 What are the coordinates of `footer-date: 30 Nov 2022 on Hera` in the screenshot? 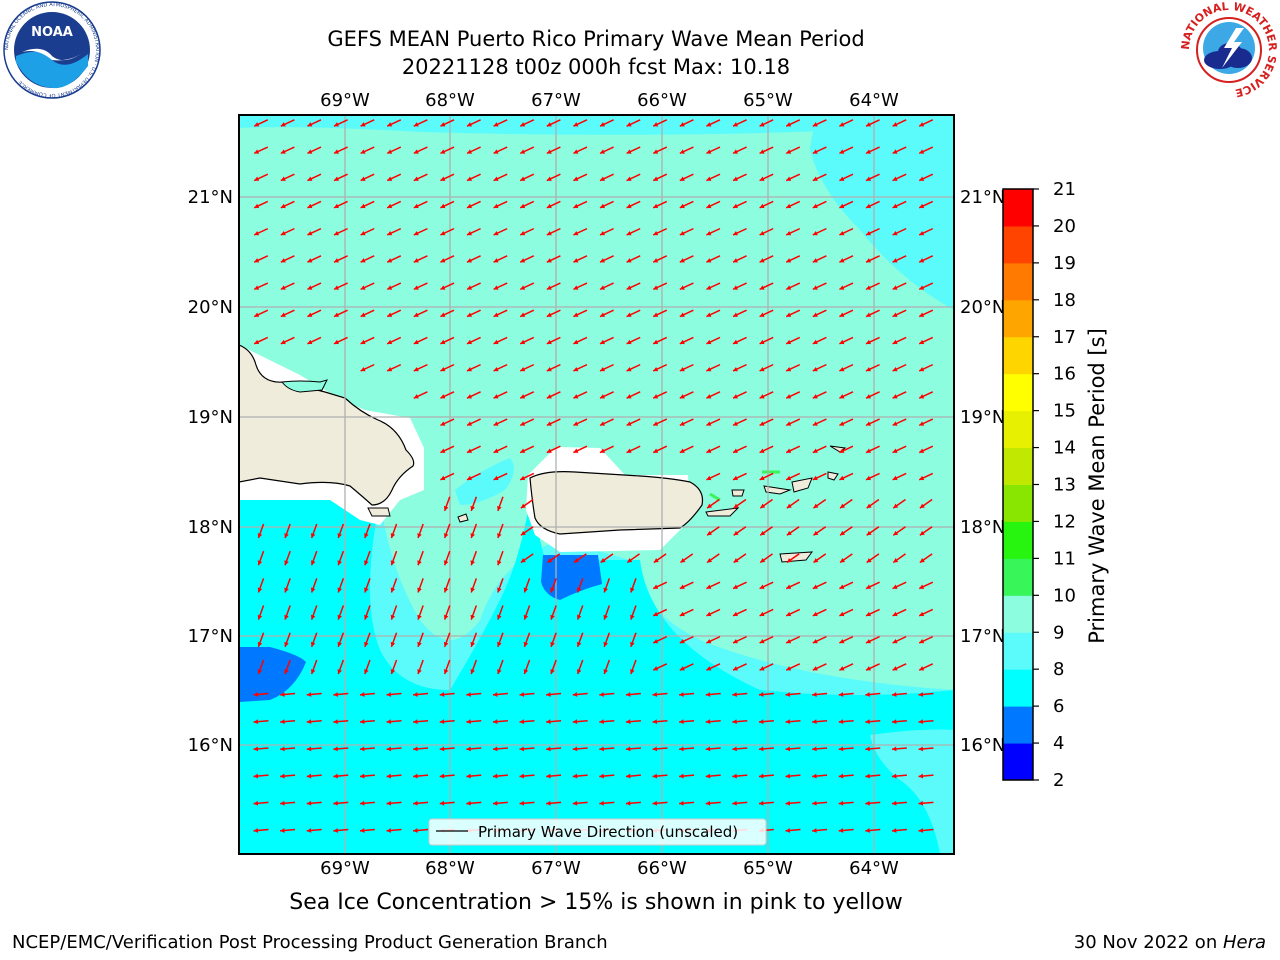 It's located at (1170, 942).